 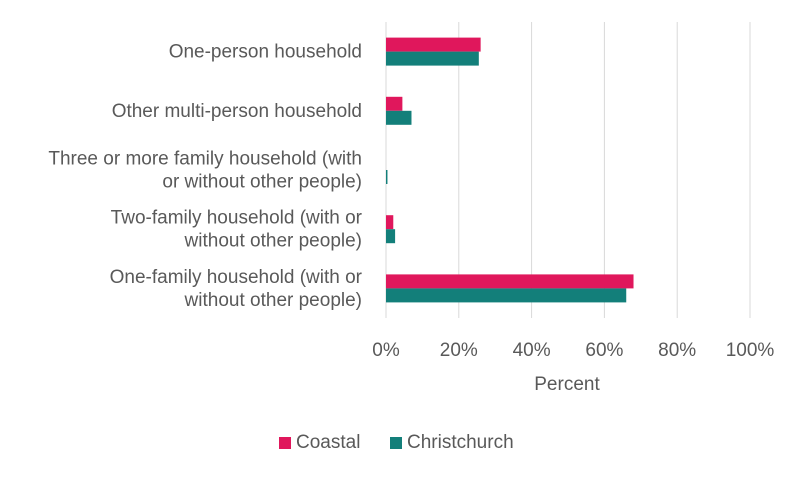 What do you see at coordinates (328, 442) in the screenshot?
I see `legend-label-coastal: Coastal` at bounding box center [328, 442].